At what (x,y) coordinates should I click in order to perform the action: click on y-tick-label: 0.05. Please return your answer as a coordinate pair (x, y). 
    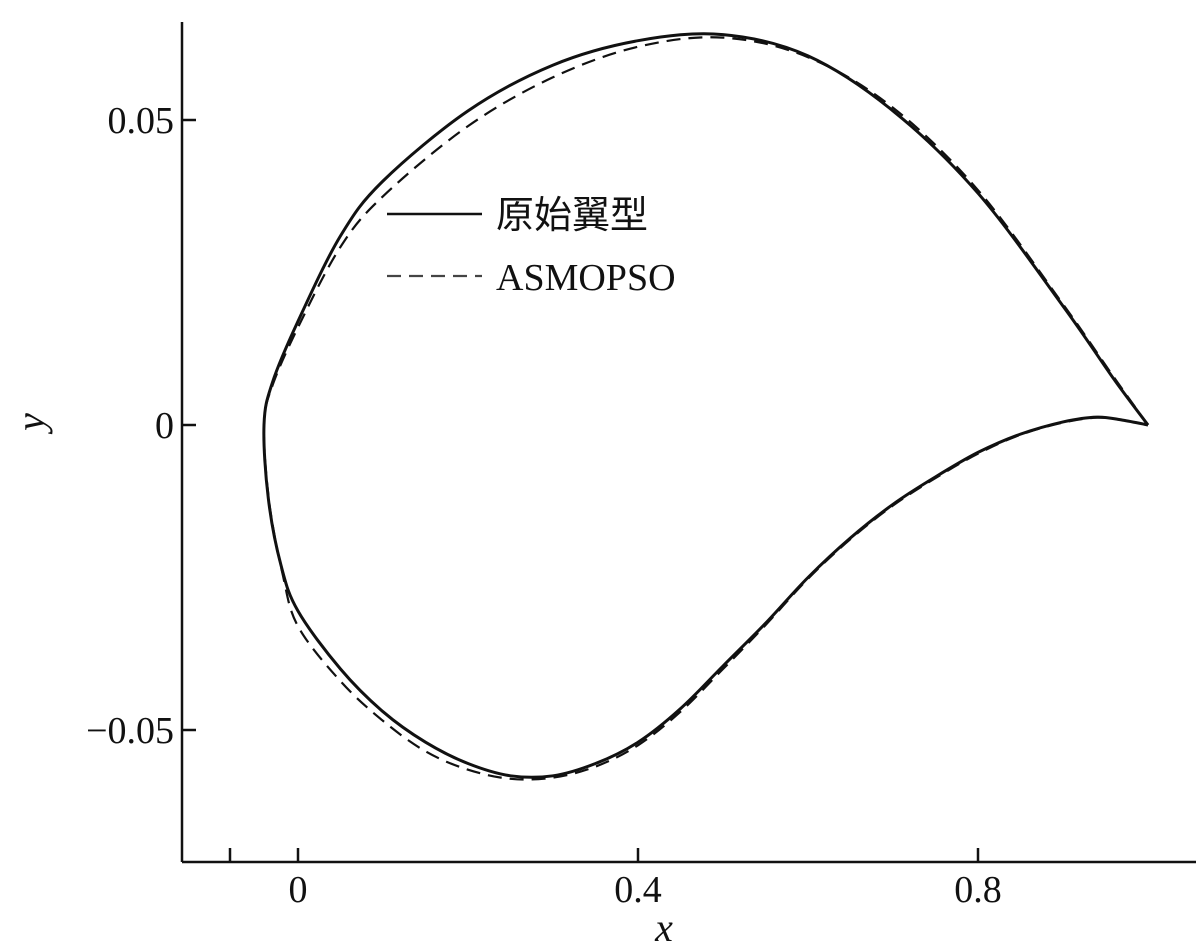
    Looking at the image, I should click on (141, 121).